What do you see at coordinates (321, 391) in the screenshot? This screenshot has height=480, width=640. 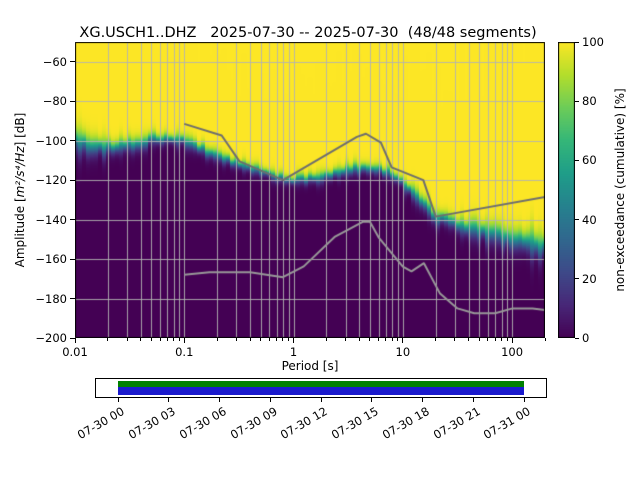 I see `coverage-data-bar` at bounding box center [321, 391].